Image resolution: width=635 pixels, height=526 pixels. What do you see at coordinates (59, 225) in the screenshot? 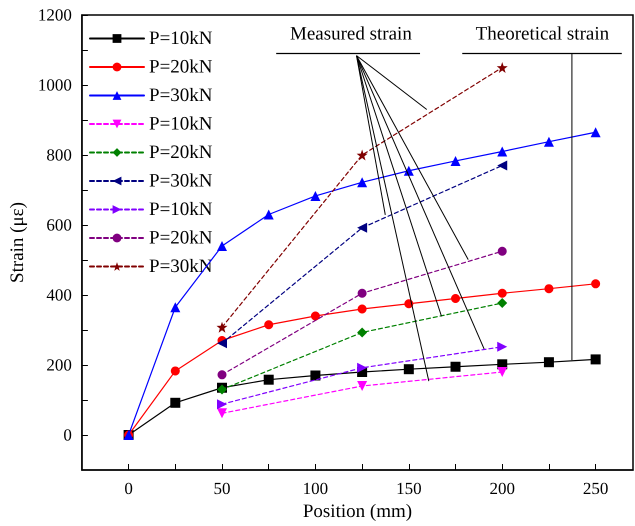
I see `y-tick-label: 600` at bounding box center [59, 225].